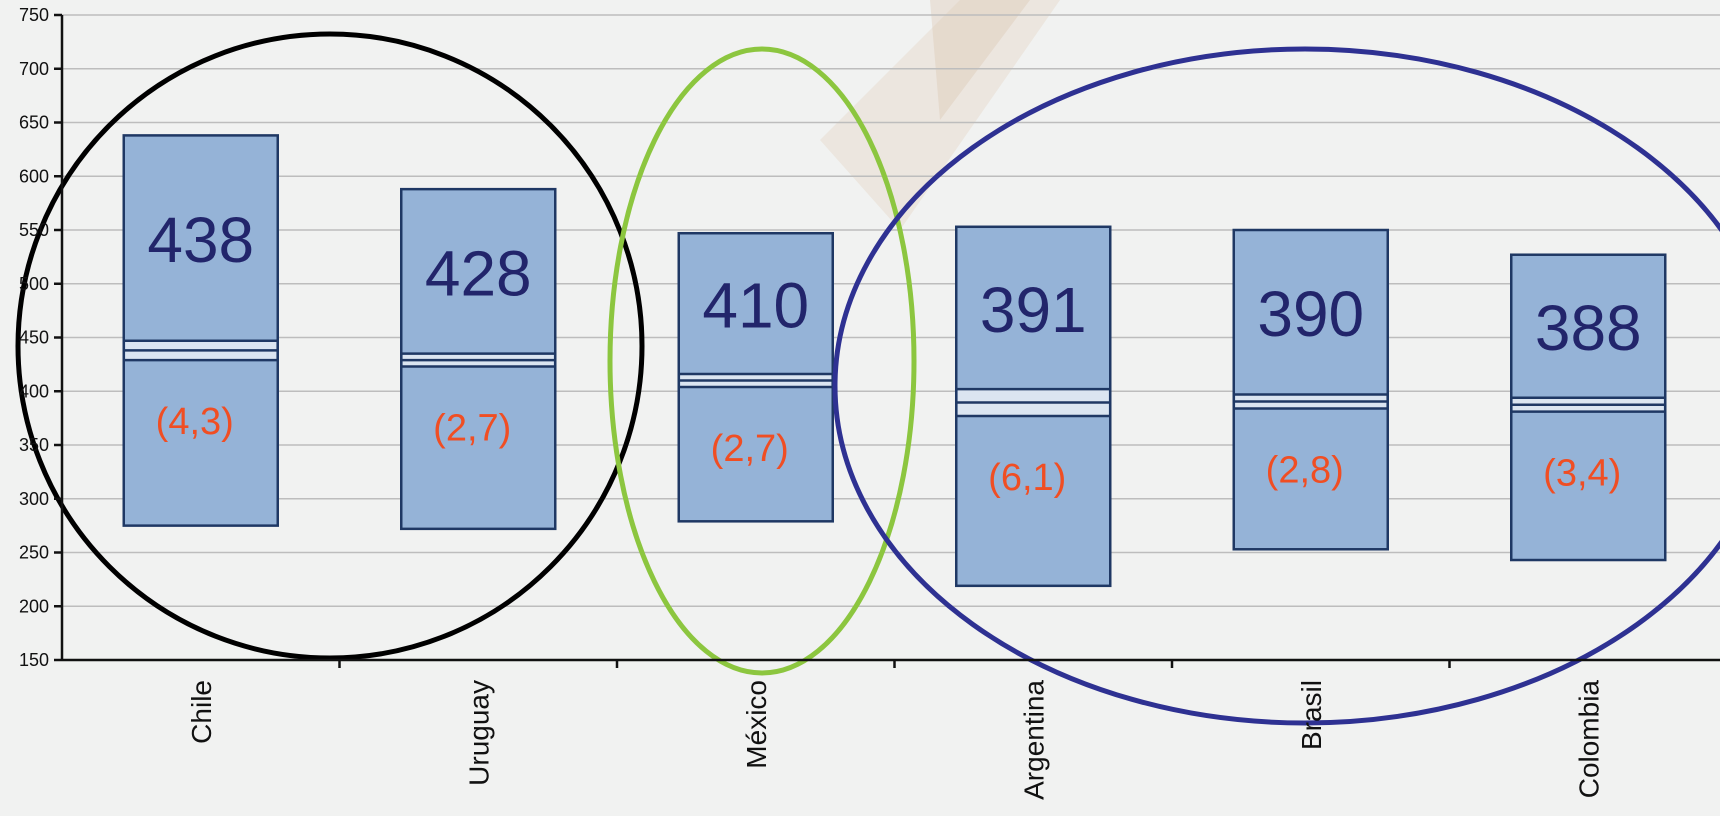 The width and height of the screenshot is (1720, 816). Describe the element at coordinates (1588, 739) in the screenshot. I see `category-label-colombia: Colombia` at that location.